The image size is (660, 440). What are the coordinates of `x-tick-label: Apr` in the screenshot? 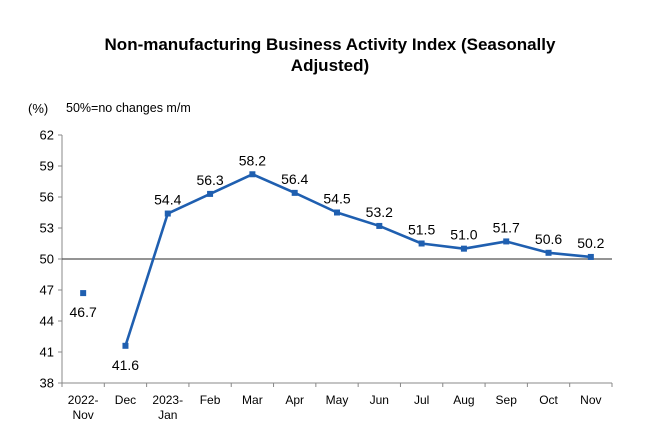 It's located at (294, 400).